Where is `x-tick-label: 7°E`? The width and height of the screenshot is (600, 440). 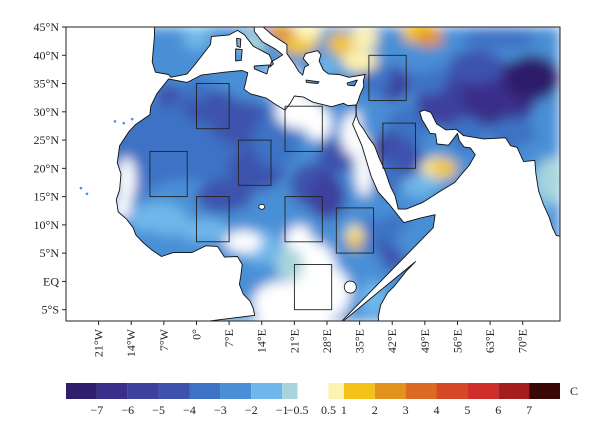
x-tick-label: 7°E is located at coordinates (229, 338).